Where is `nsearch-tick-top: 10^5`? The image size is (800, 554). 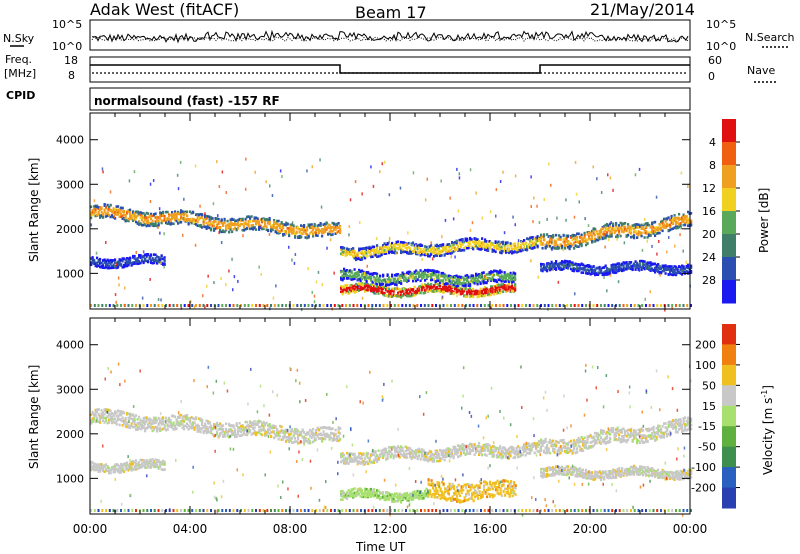 nsearch-tick-top: 10^5 is located at coordinates (721, 24).